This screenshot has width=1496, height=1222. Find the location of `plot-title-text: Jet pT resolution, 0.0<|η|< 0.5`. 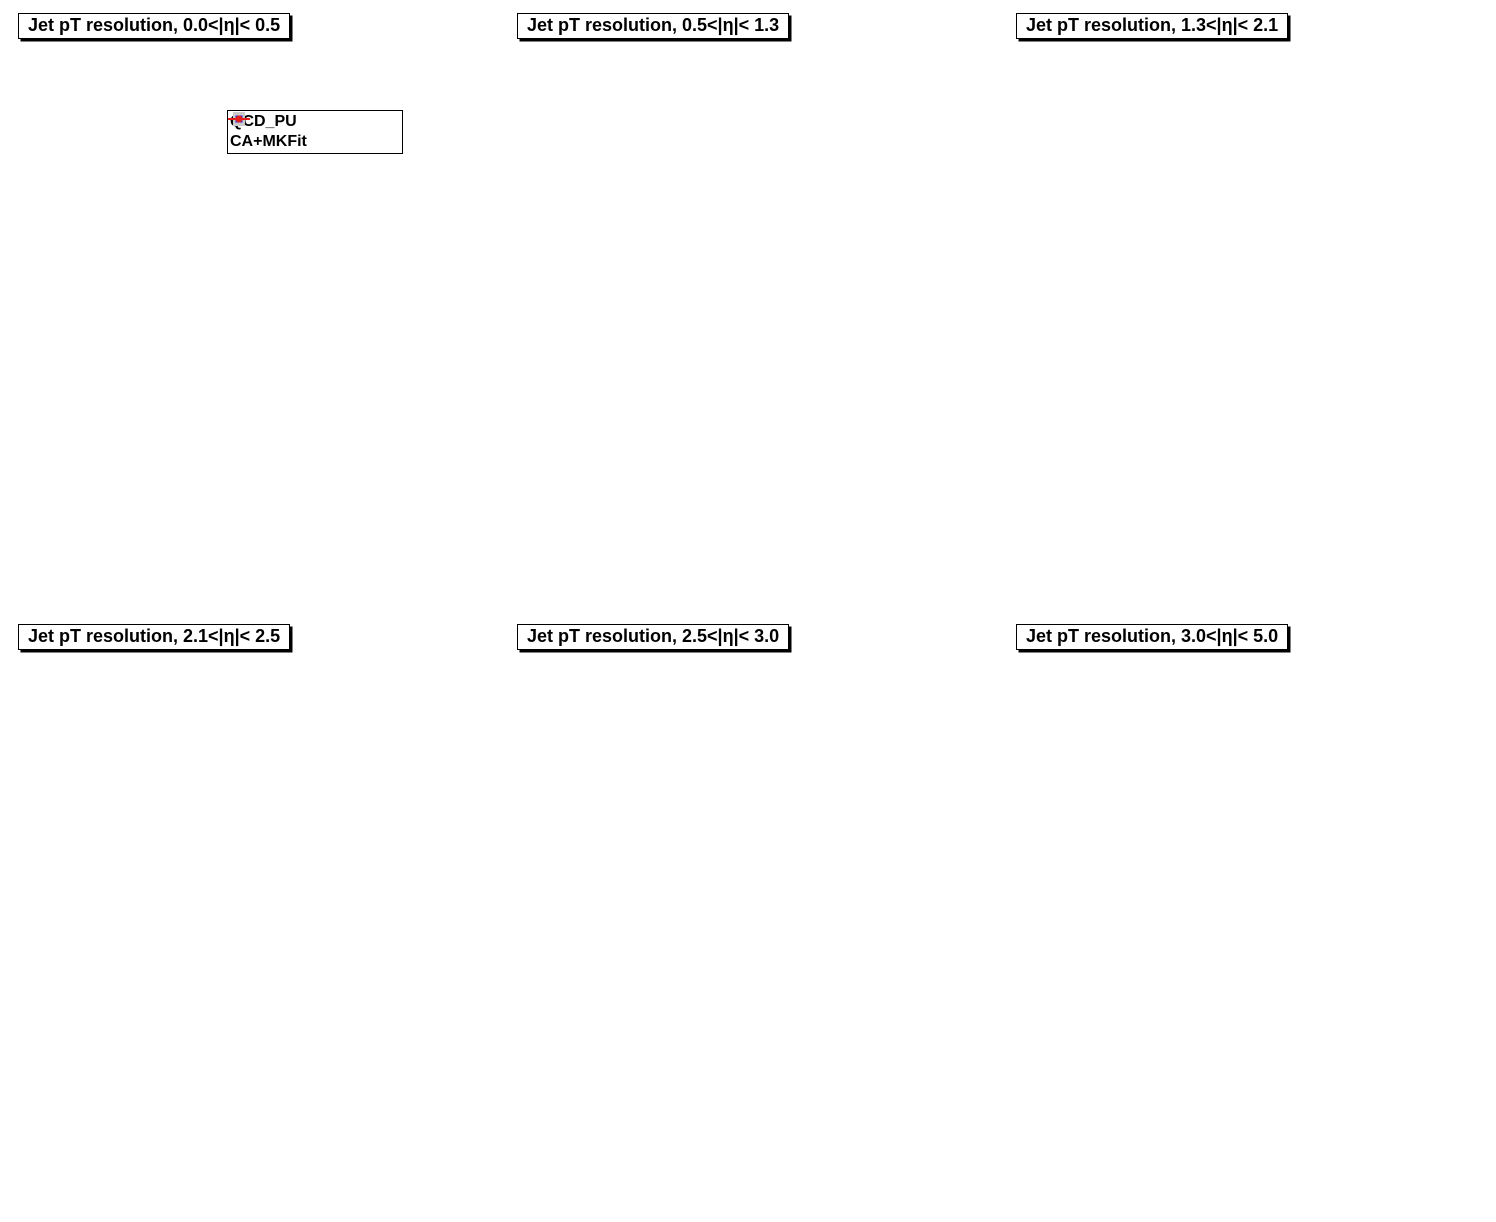

plot-title-text: Jet pT resolution, 0.0<|η|< 0.5 is located at coordinates (154, 25).